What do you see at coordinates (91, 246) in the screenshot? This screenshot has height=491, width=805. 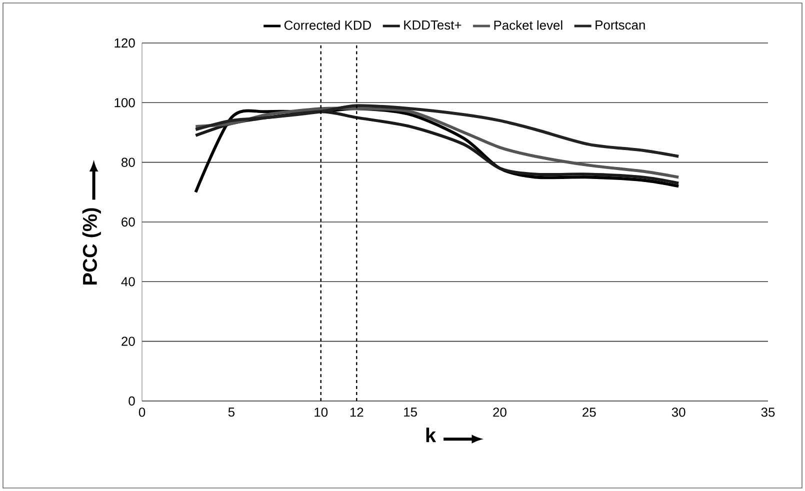 I see `y-axis-title: PCC (%)` at bounding box center [91, 246].